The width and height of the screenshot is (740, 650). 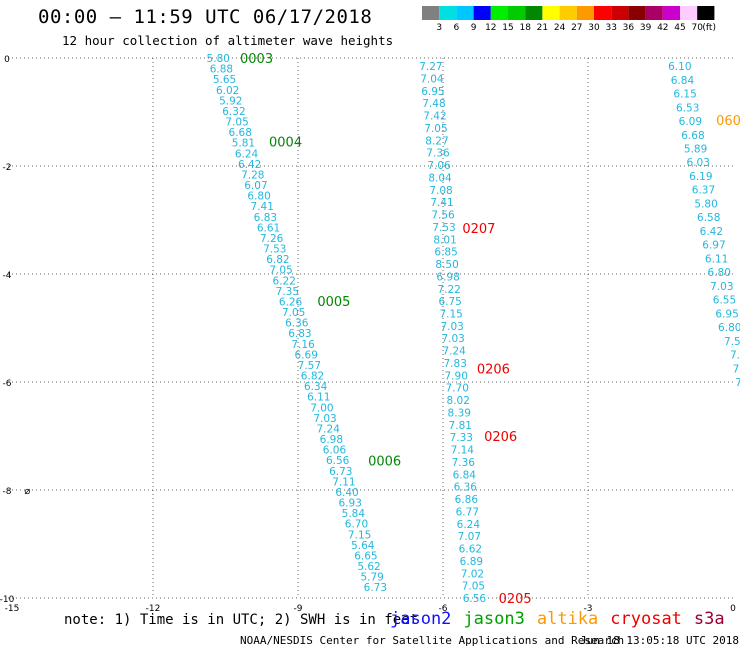 I want to click on swh-value: 7.28, so click(x=252, y=175).